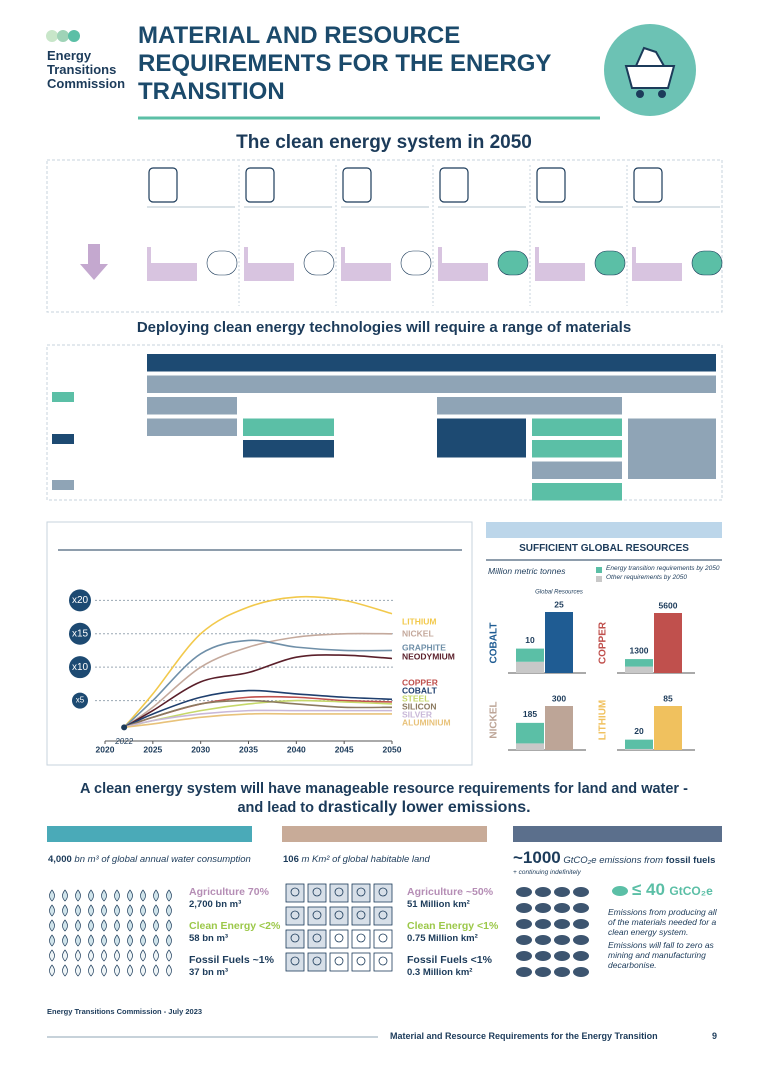 The height and width of the screenshot is (1086, 768). I want to click on row-value: 0.3 Million km², so click(440, 972).